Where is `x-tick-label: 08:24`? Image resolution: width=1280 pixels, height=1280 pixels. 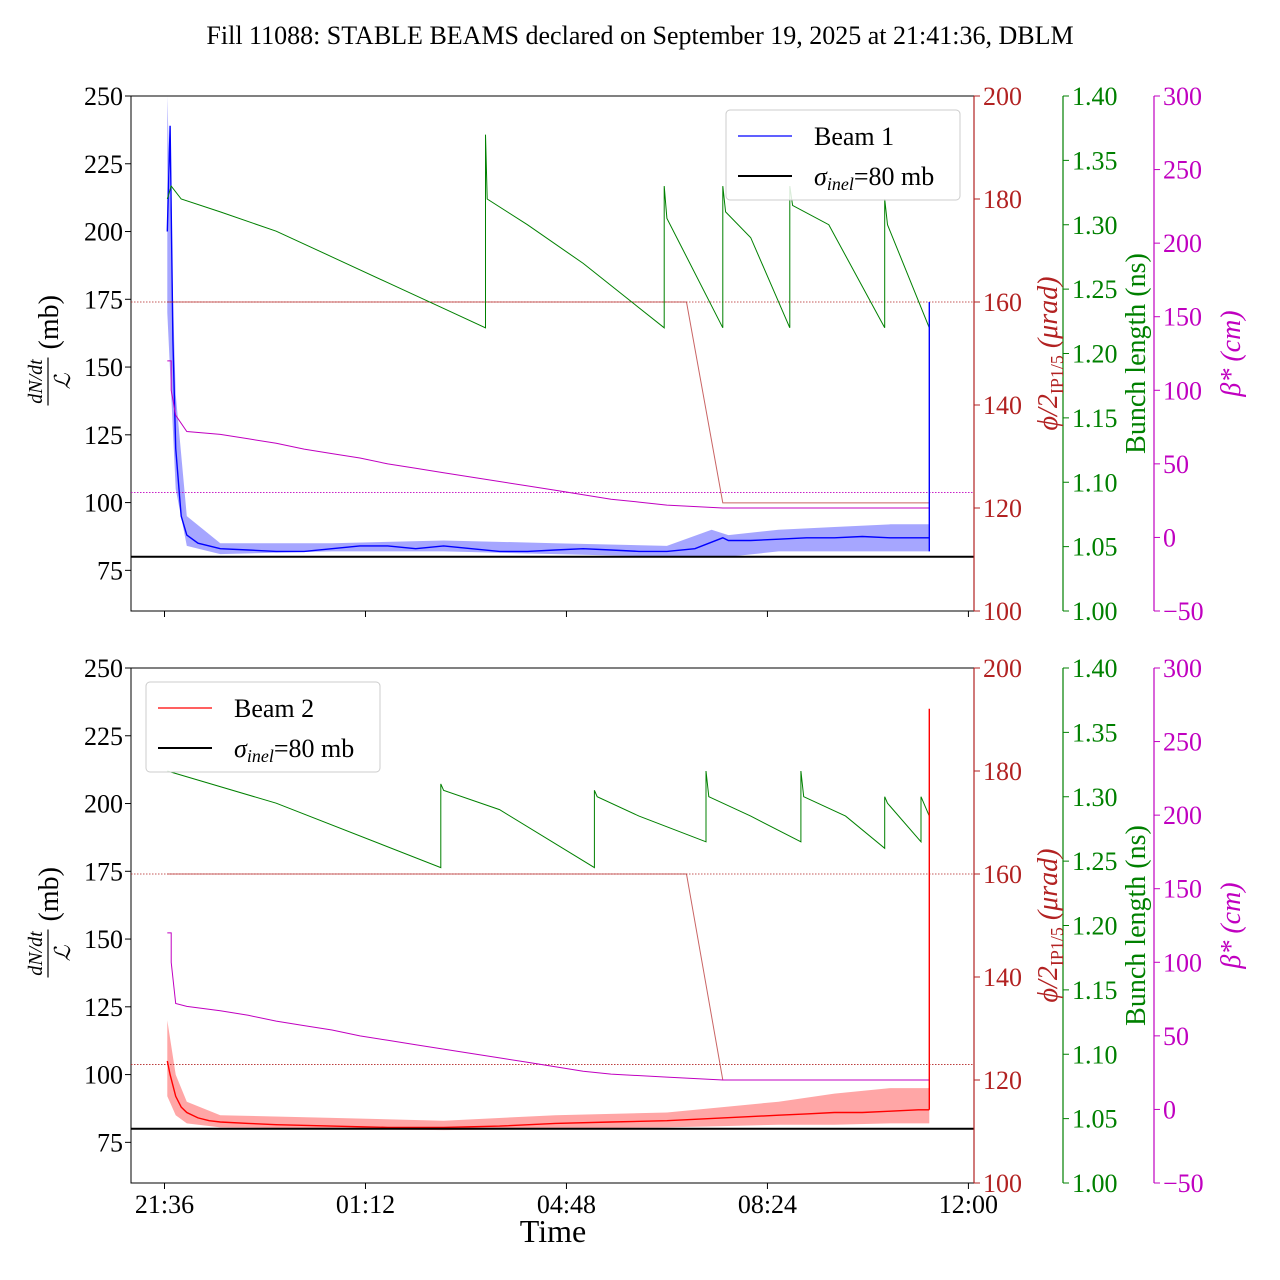
x-tick-label: 08:24 is located at coordinates (767, 1204).